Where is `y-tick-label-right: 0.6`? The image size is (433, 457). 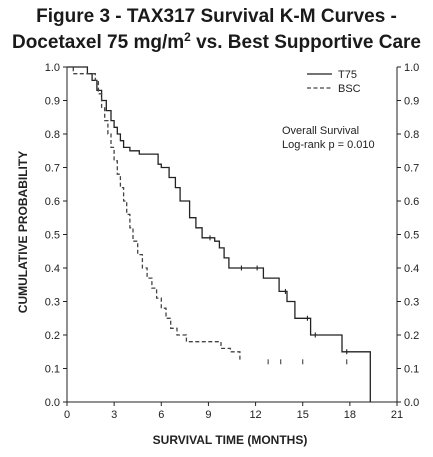 y-tick-label-right: 0.6 is located at coordinates (411, 202).